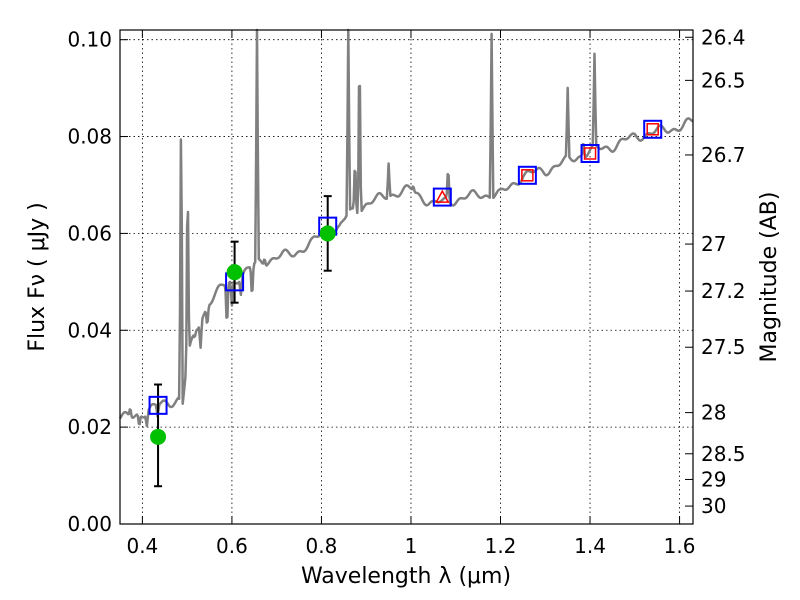 This screenshot has width=800, height=600. Describe the element at coordinates (713, 413) in the screenshot. I see `mag-tick-label: 28` at that location.